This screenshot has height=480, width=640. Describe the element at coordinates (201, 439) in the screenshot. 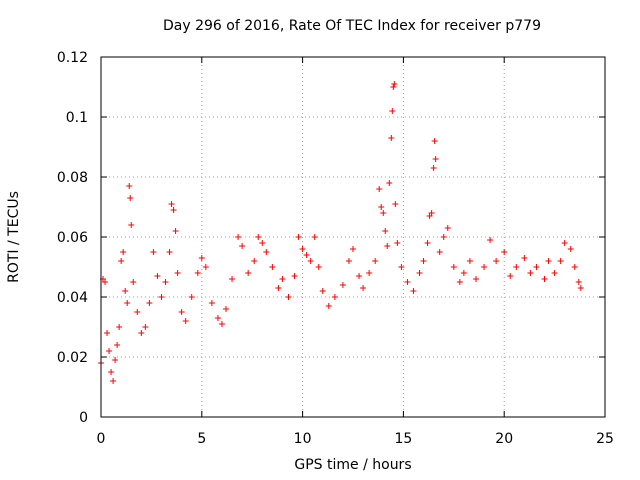

I see `x-tick-label: 5` at that location.